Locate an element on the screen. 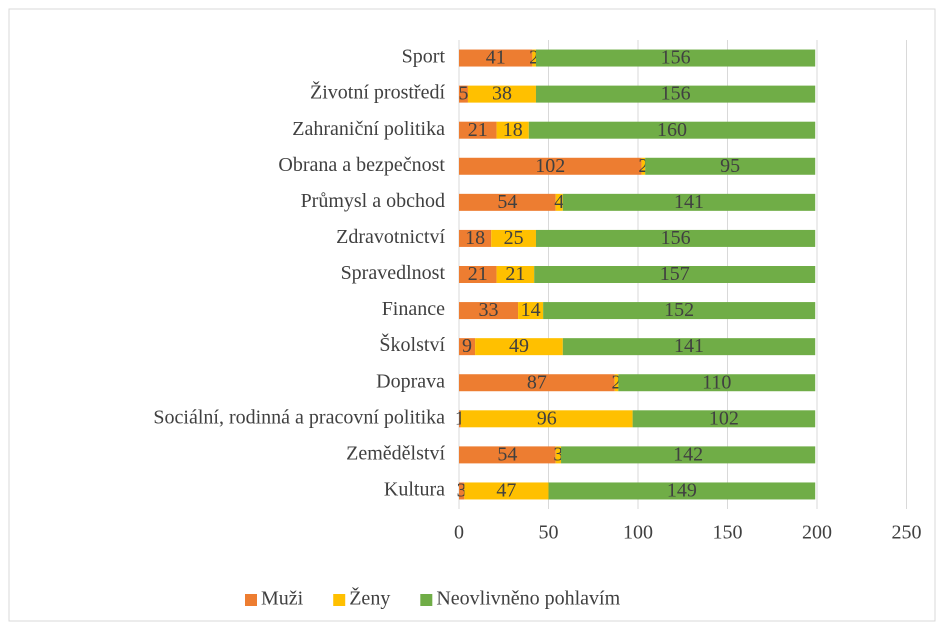  data-label: 4 is located at coordinates (559, 202).